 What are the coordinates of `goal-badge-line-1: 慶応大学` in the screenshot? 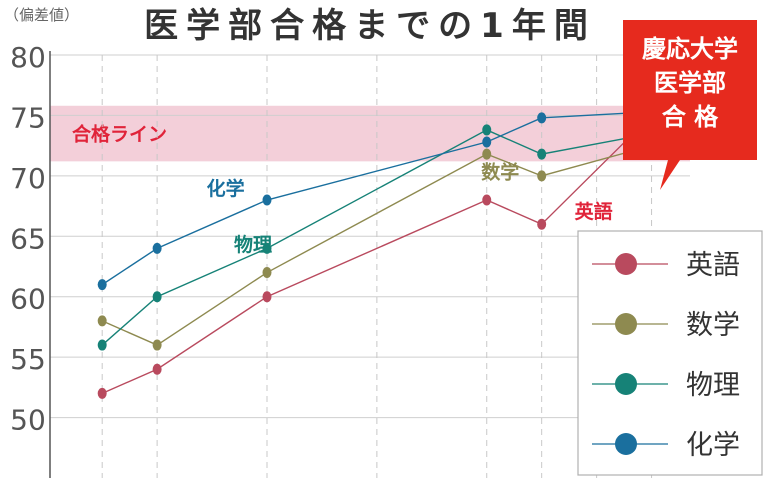 It's located at (690, 49).